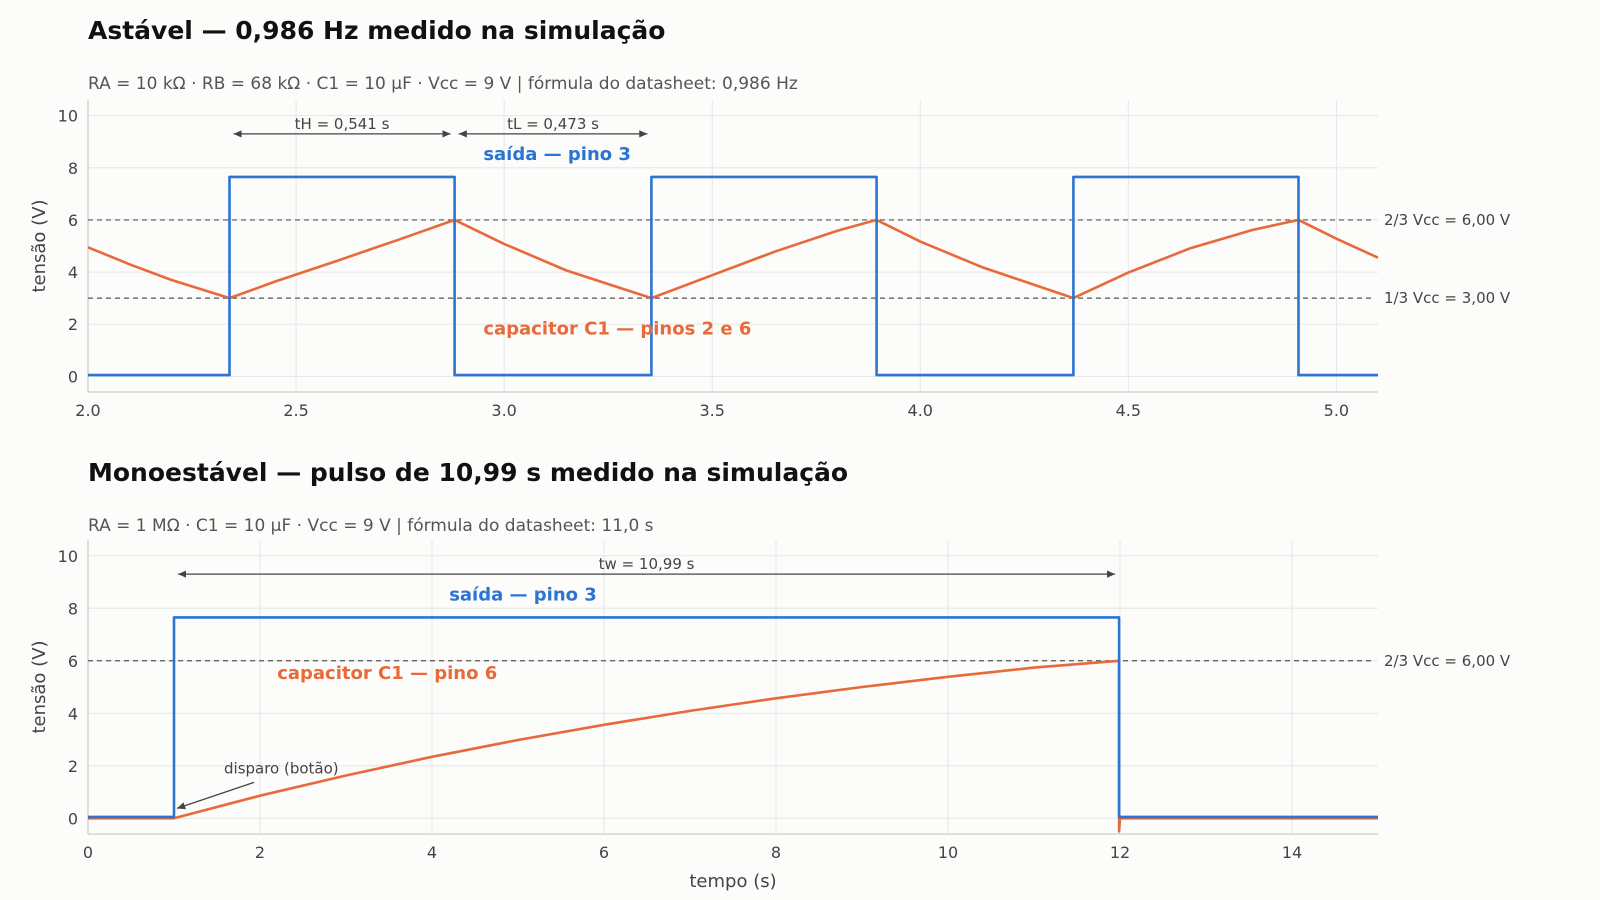 This screenshot has height=900, width=1600. What do you see at coordinates (776, 852) in the screenshot?
I see `x-tick-label: 8` at bounding box center [776, 852].